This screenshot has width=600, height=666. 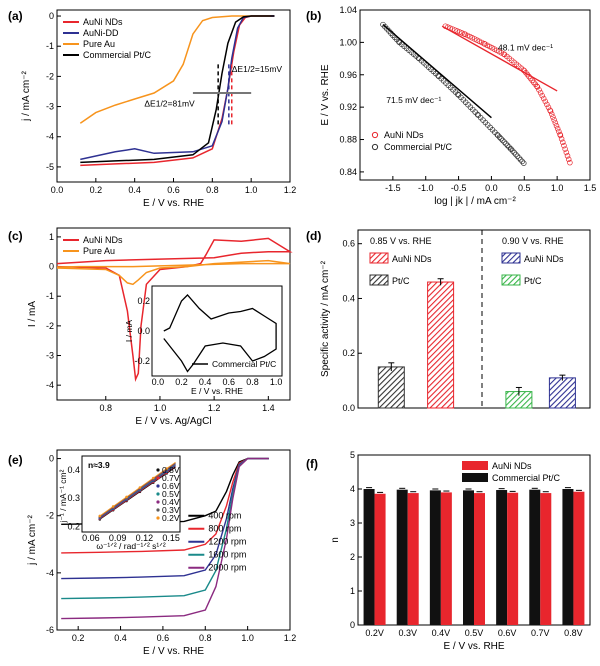 What do you see at coordinates (143, 301) in the screenshot?
I see `inset-y-tick: 0.2` at bounding box center [143, 301].